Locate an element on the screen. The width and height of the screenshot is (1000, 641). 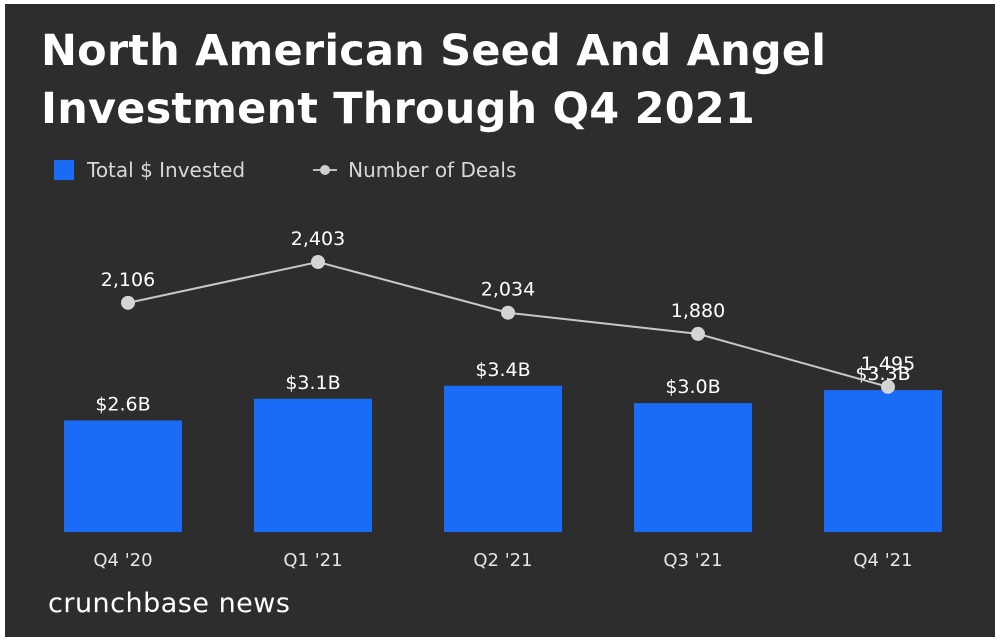
x-tick-label: Q2 '21 is located at coordinates (502, 560).